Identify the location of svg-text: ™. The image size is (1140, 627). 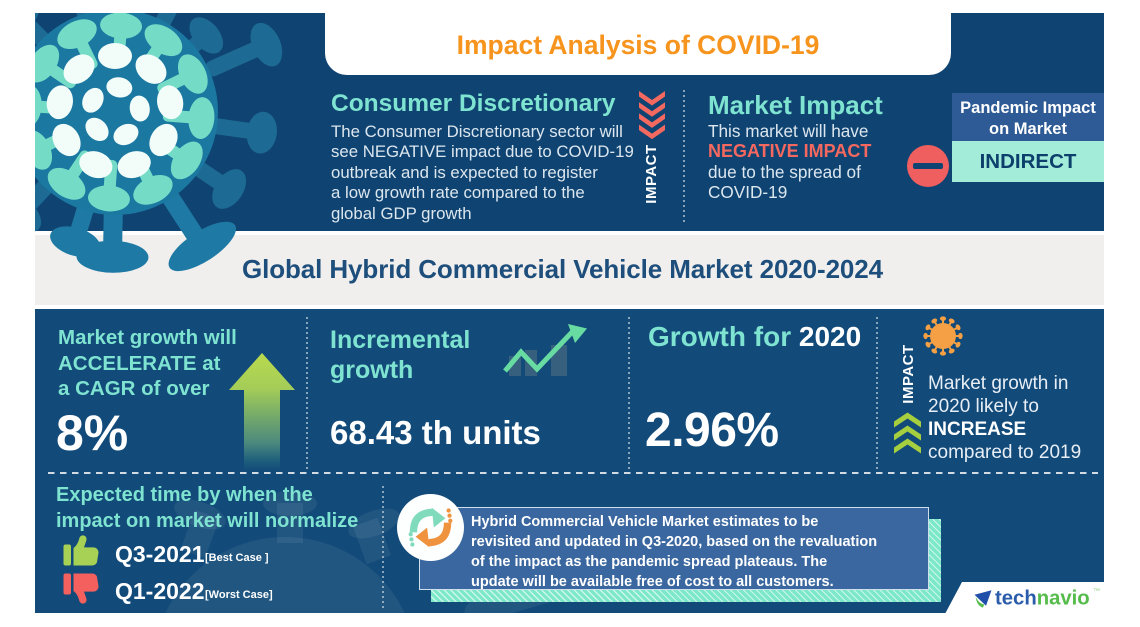
(1096, 591).